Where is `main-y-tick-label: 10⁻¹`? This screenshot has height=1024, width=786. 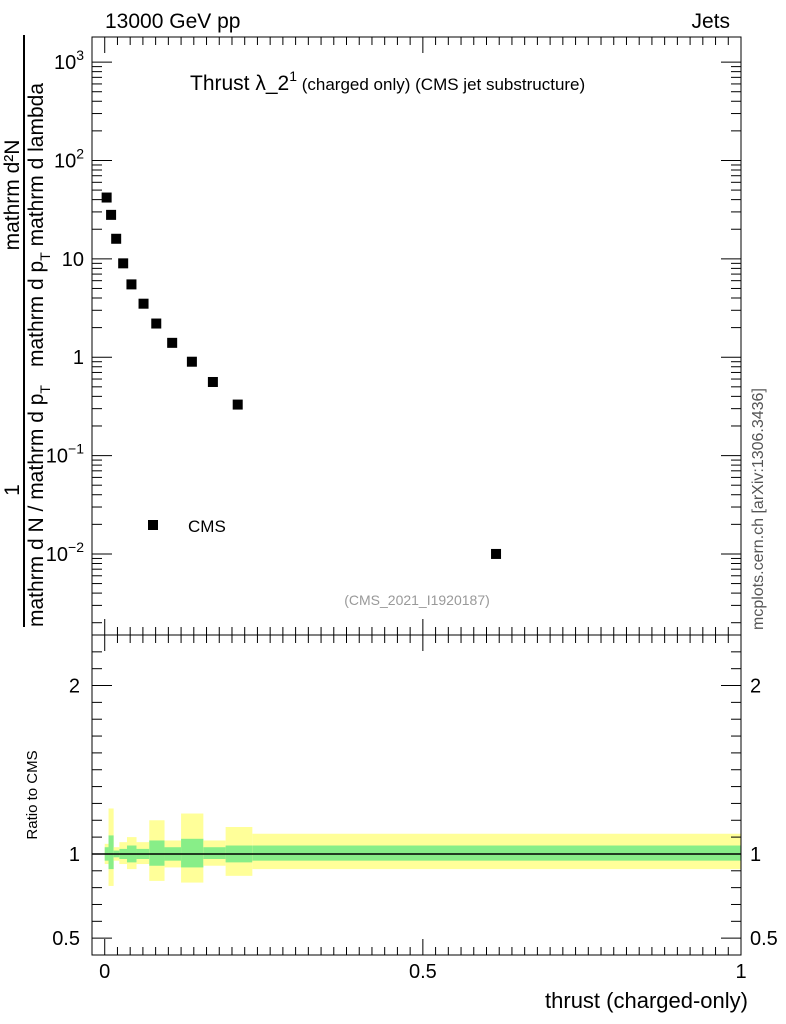
main-y-tick-label: 10⁻¹ is located at coordinates (65, 454).